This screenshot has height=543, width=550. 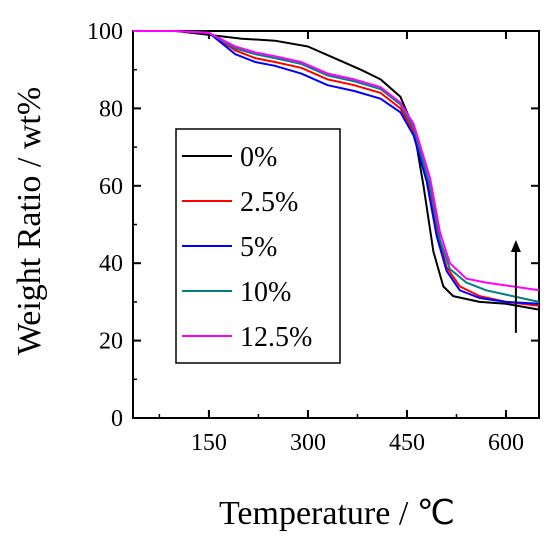 What do you see at coordinates (29, 221) in the screenshot?
I see `y-axis-label: Weight Ratio / wt%` at bounding box center [29, 221].